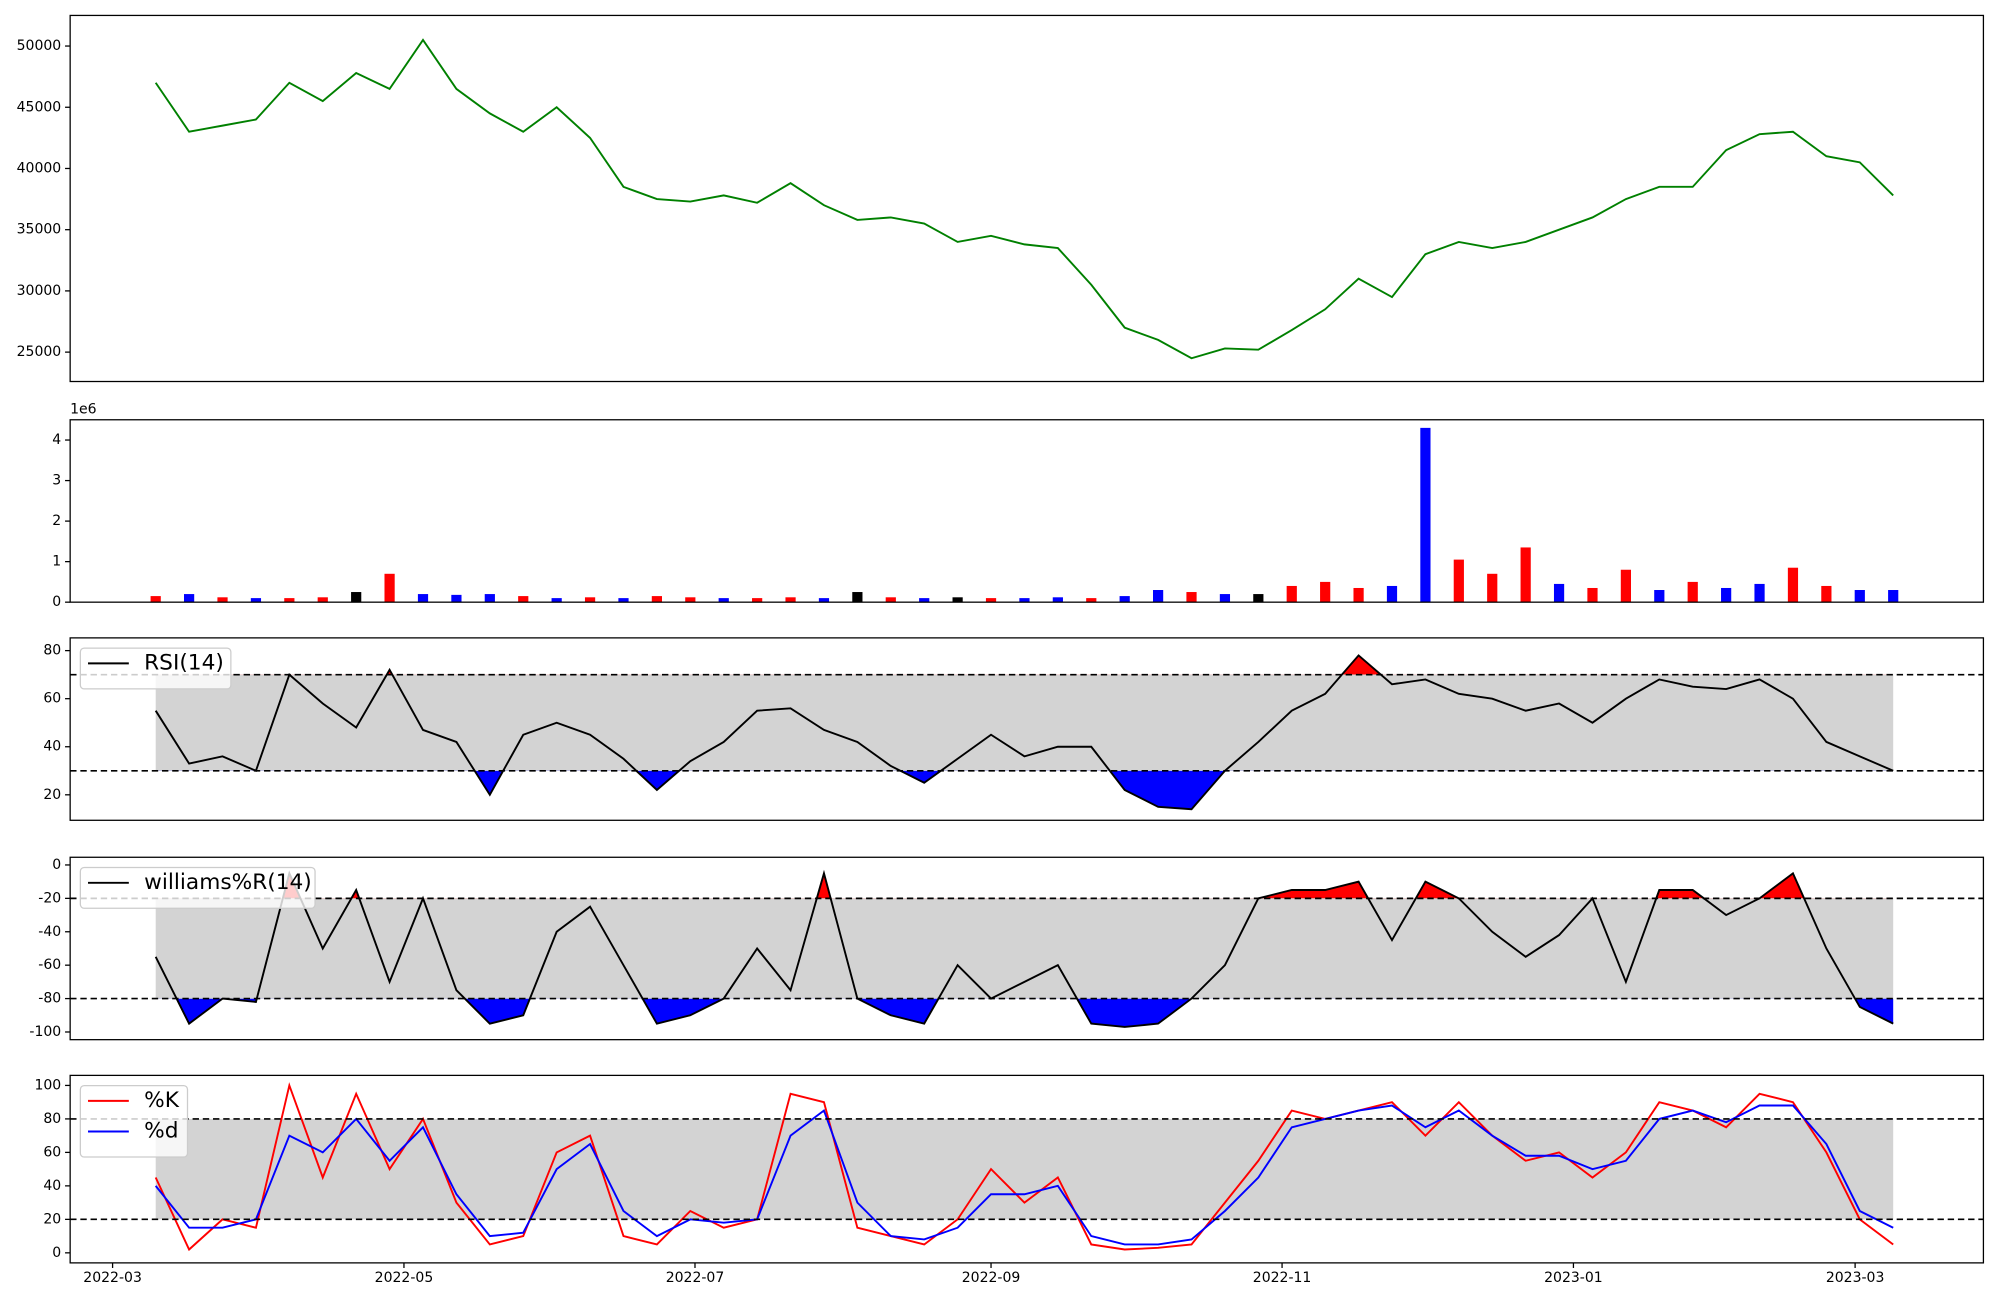 This screenshot has width=2000, height=1300. I want to click on x-tick-label: 2022-09, so click(991, 1278).